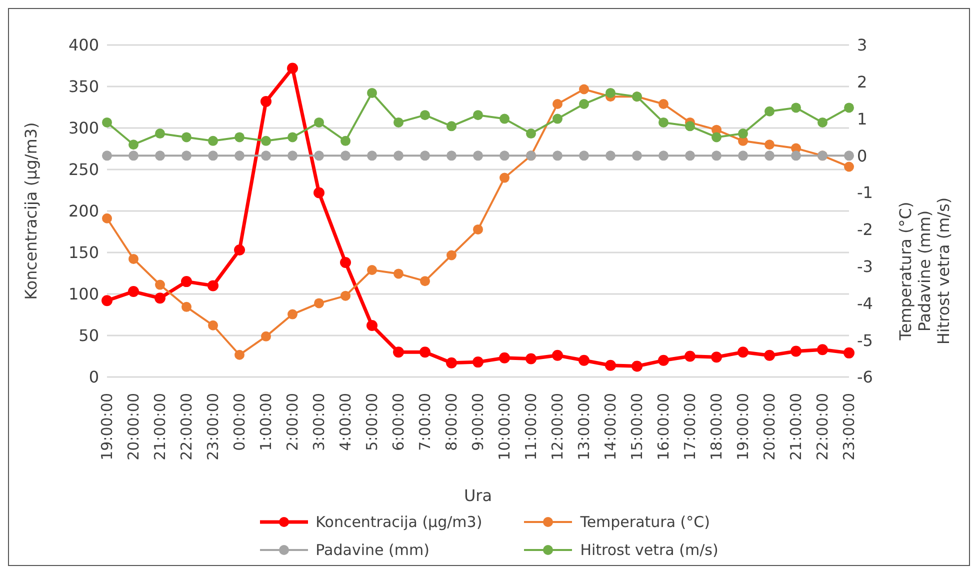 This screenshot has height=574, width=978. I want to click on legend-label: Temperatura (°C), so click(645, 522).